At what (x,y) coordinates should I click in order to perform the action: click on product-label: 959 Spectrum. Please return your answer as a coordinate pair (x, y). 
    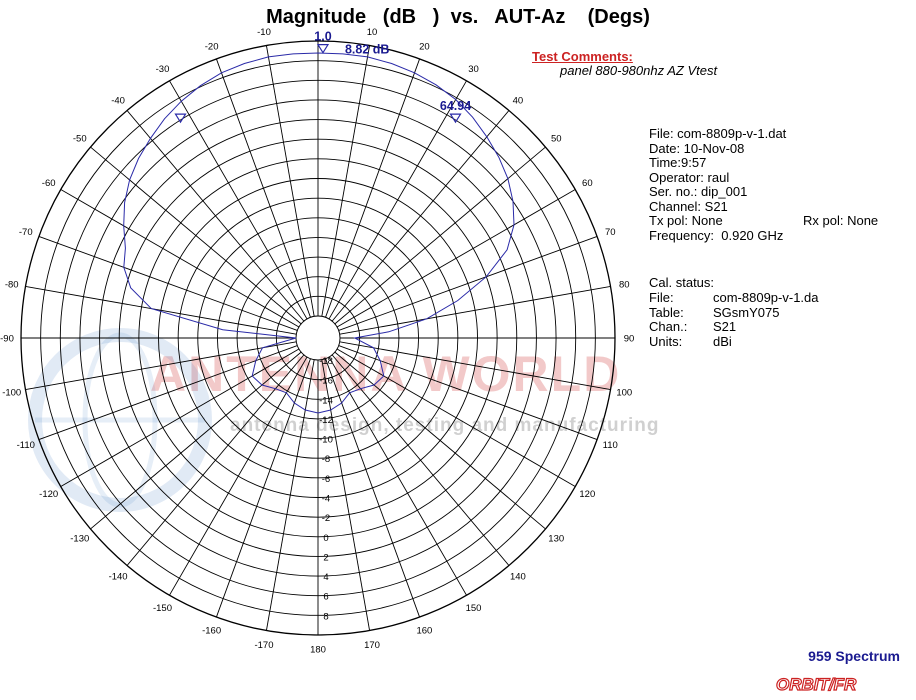
    Looking at the image, I should click on (854, 656).